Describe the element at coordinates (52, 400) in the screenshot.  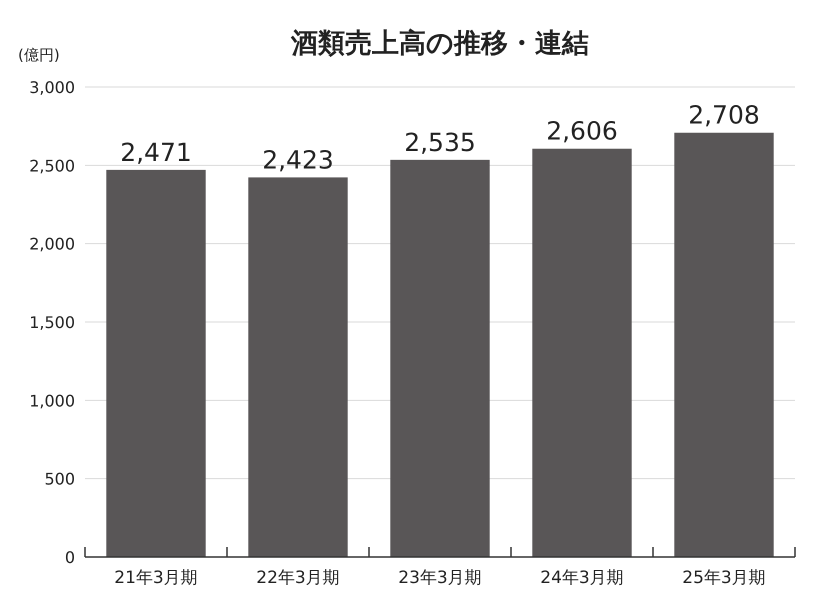
I see `y-tick-label: 1,000` at that location.